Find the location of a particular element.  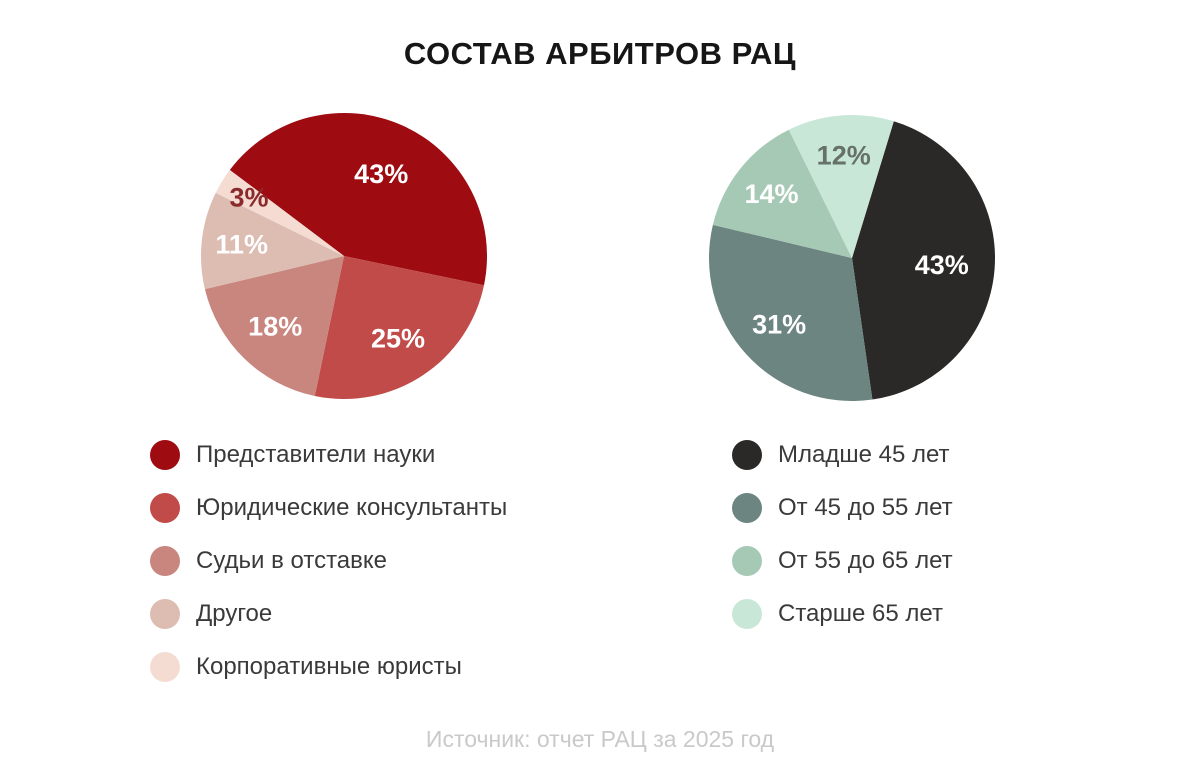

legend-item: От 55 до 65 лет is located at coordinates (842, 561).